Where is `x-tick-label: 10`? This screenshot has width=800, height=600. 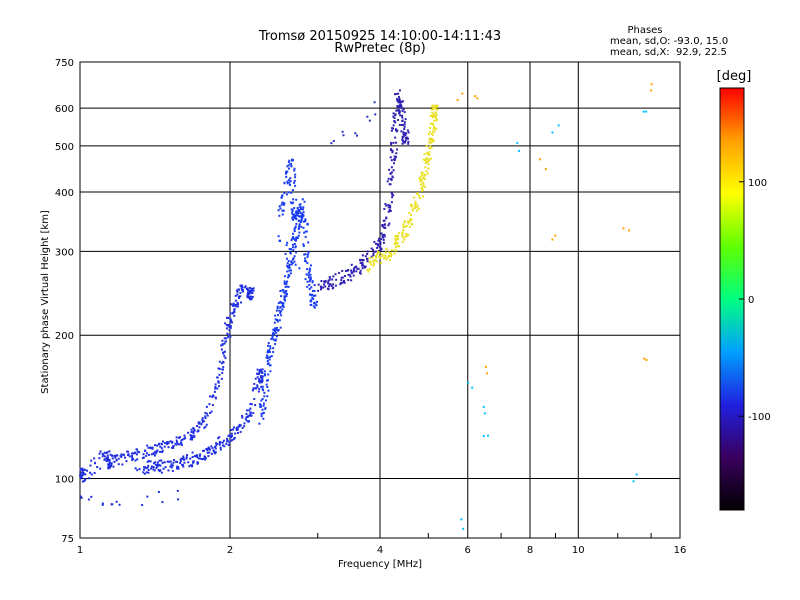 x-tick-label: 10 is located at coordinates (578, 550).